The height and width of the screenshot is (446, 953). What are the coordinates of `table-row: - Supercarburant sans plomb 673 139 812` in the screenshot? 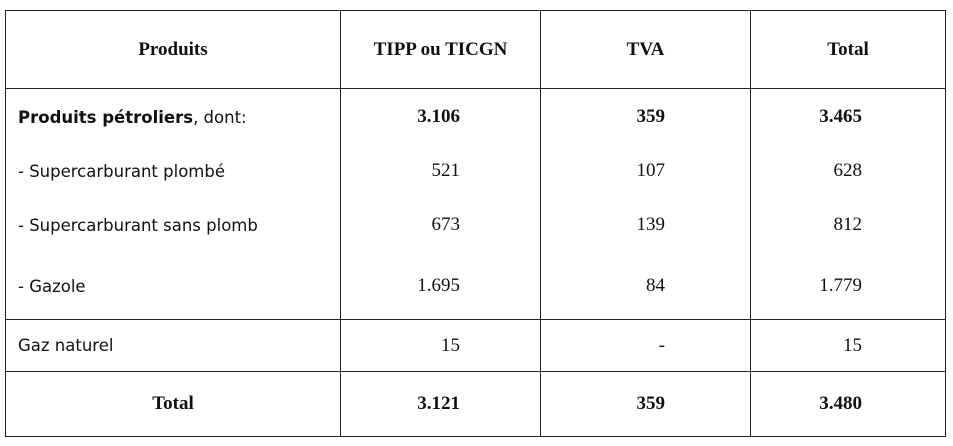 It's located at (475, 225).